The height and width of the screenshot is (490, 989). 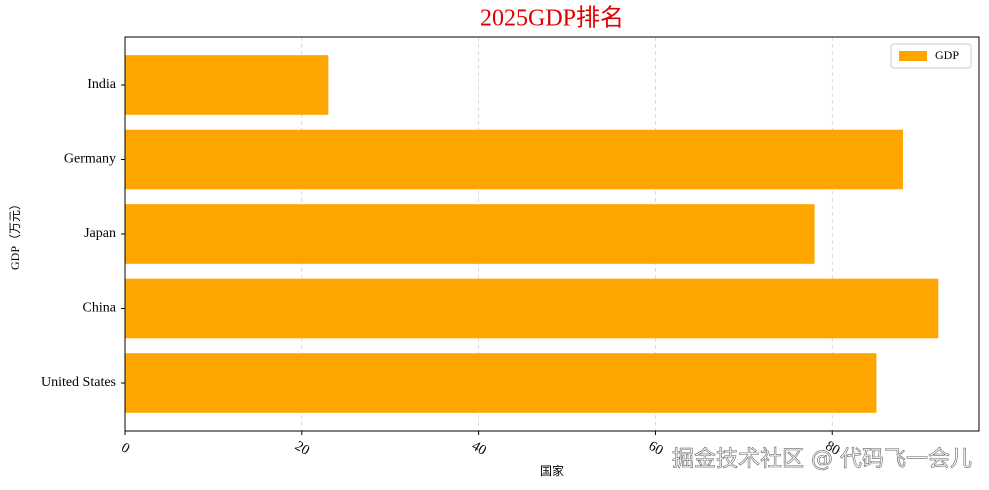 I want to click on legend: GDP, so click(x=931, y=56).